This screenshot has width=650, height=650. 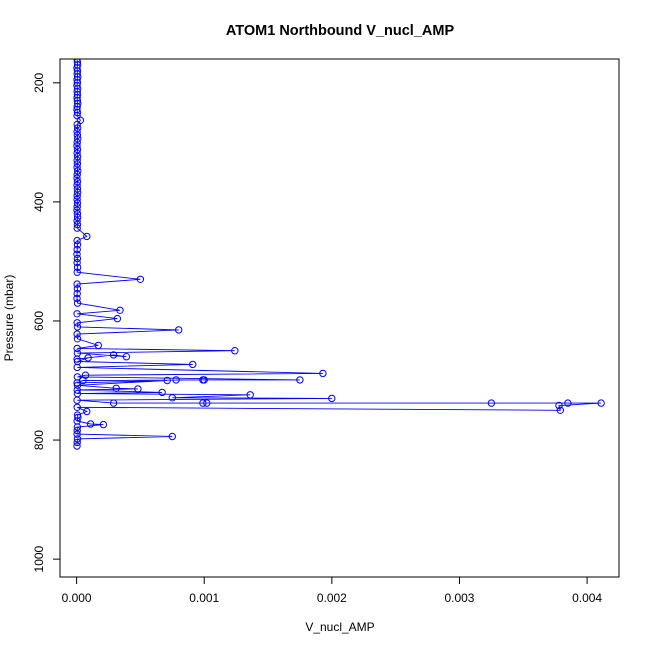 What do you see at coordinates (339, 627) in the screenshot?
I see `x-axis-label: V_nucl_AMP` at bounding box center [339, 627].